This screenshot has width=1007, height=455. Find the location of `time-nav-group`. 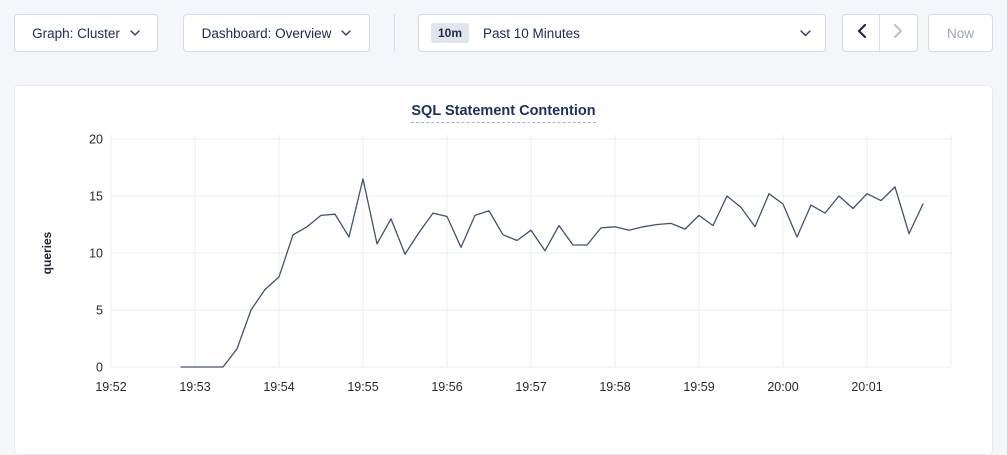

time-nav-group is located at coordinates (880, 33).